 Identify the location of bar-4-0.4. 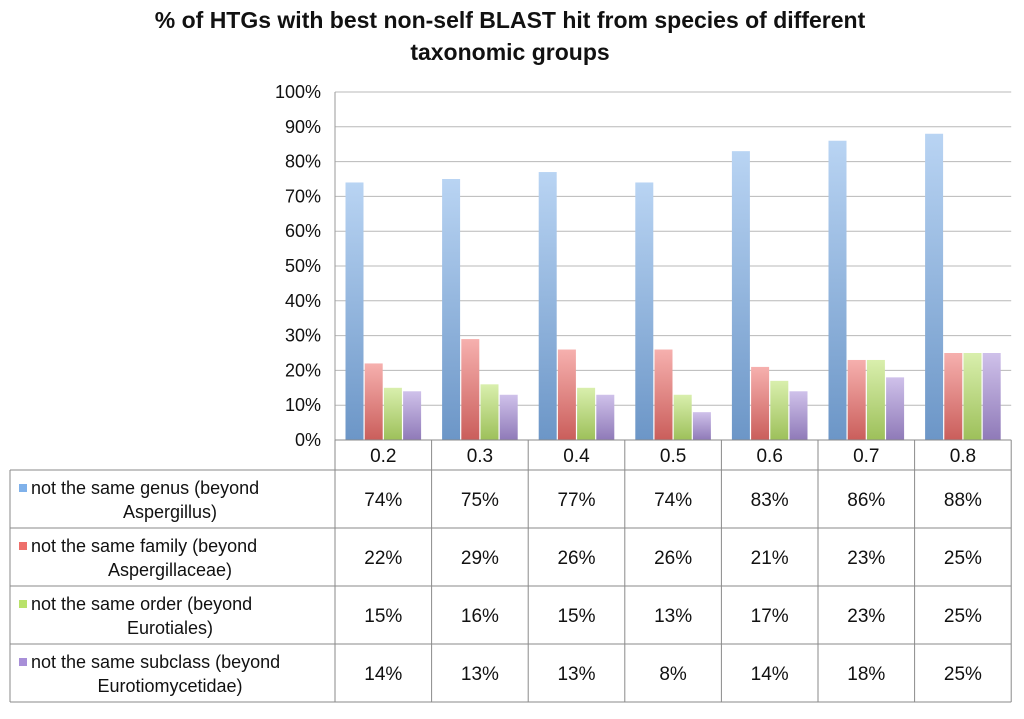
(605, 417).